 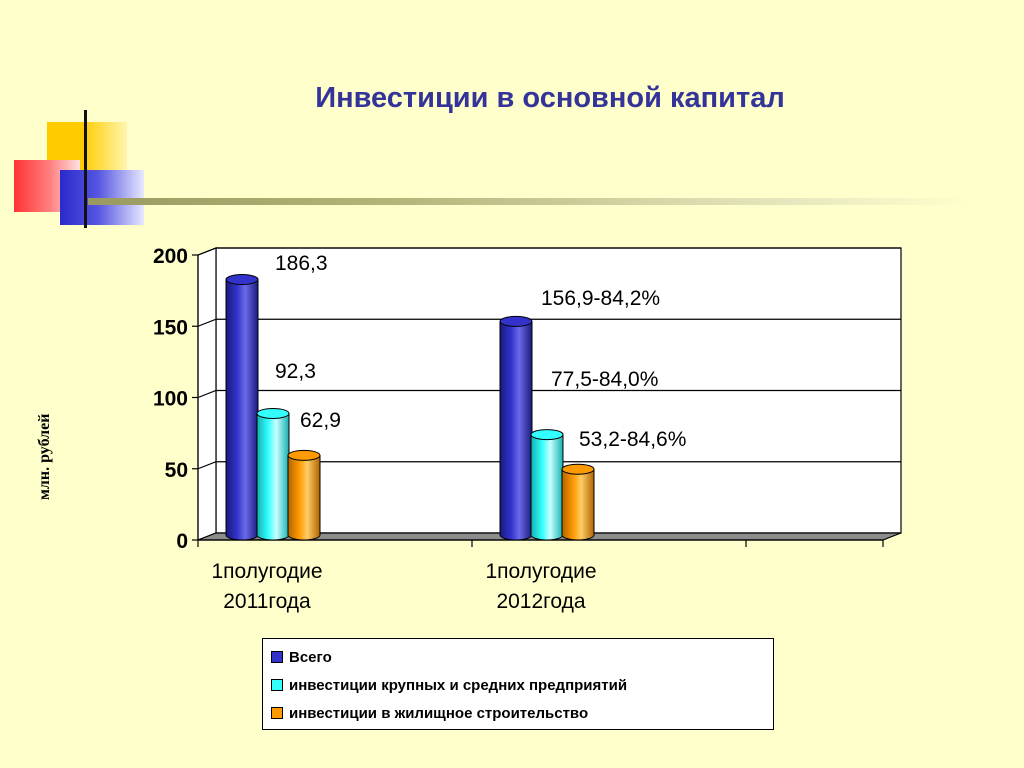 What do you see at coordinates (170, 256) in the screenshot?
I see `y-tick-label-200: 200` at bounding box center [170, 256].